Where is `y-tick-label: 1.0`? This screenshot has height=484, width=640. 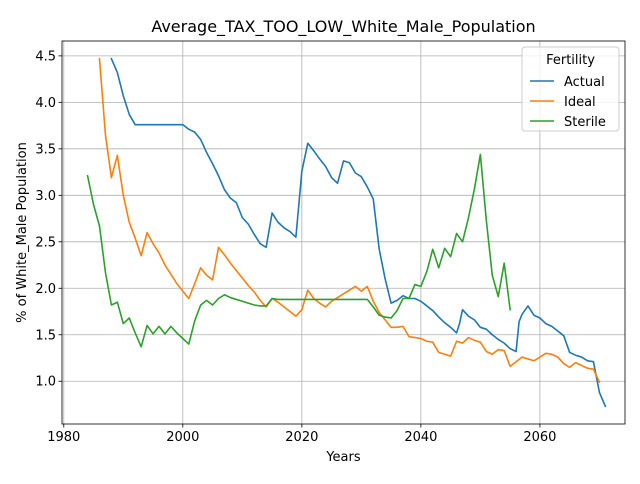
y-tick-label: 1.0 is located at coordinates (45, 382).